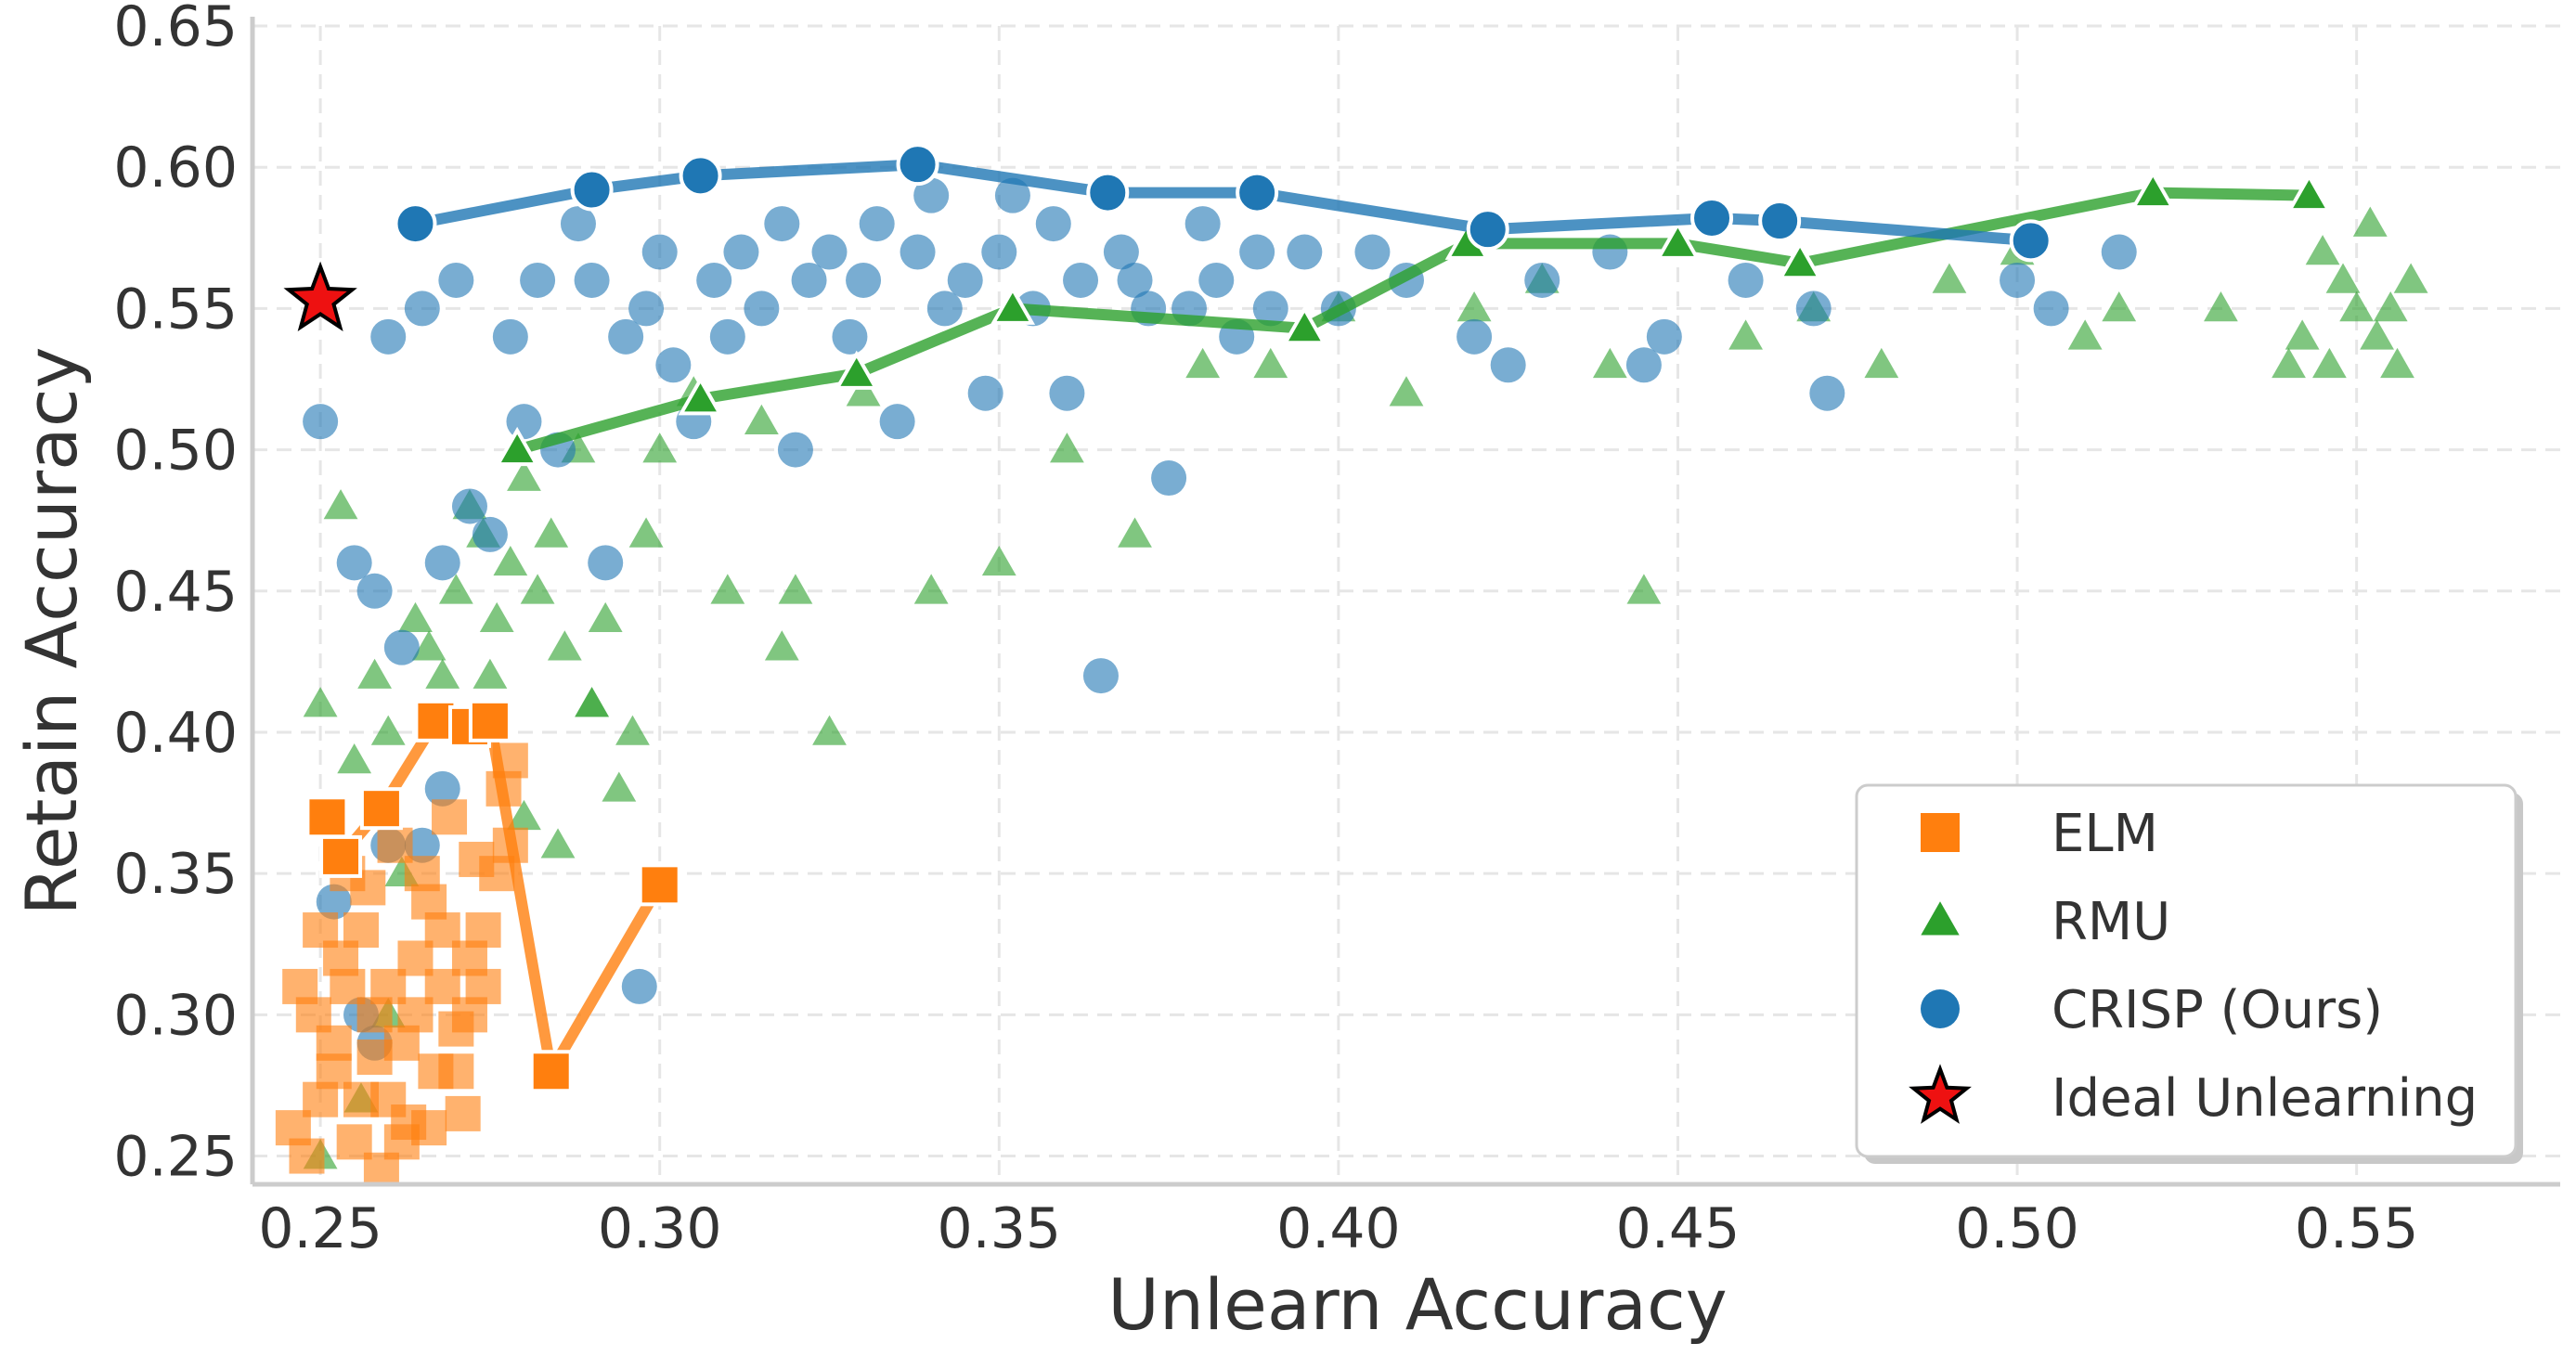 Image resolution: width=2576 pixels, height=1369 pixels. Describe the element at coordinates (2217, 1010) in the screenshot. I see `legend-label-circle: CRISP (Ours)` at that location.